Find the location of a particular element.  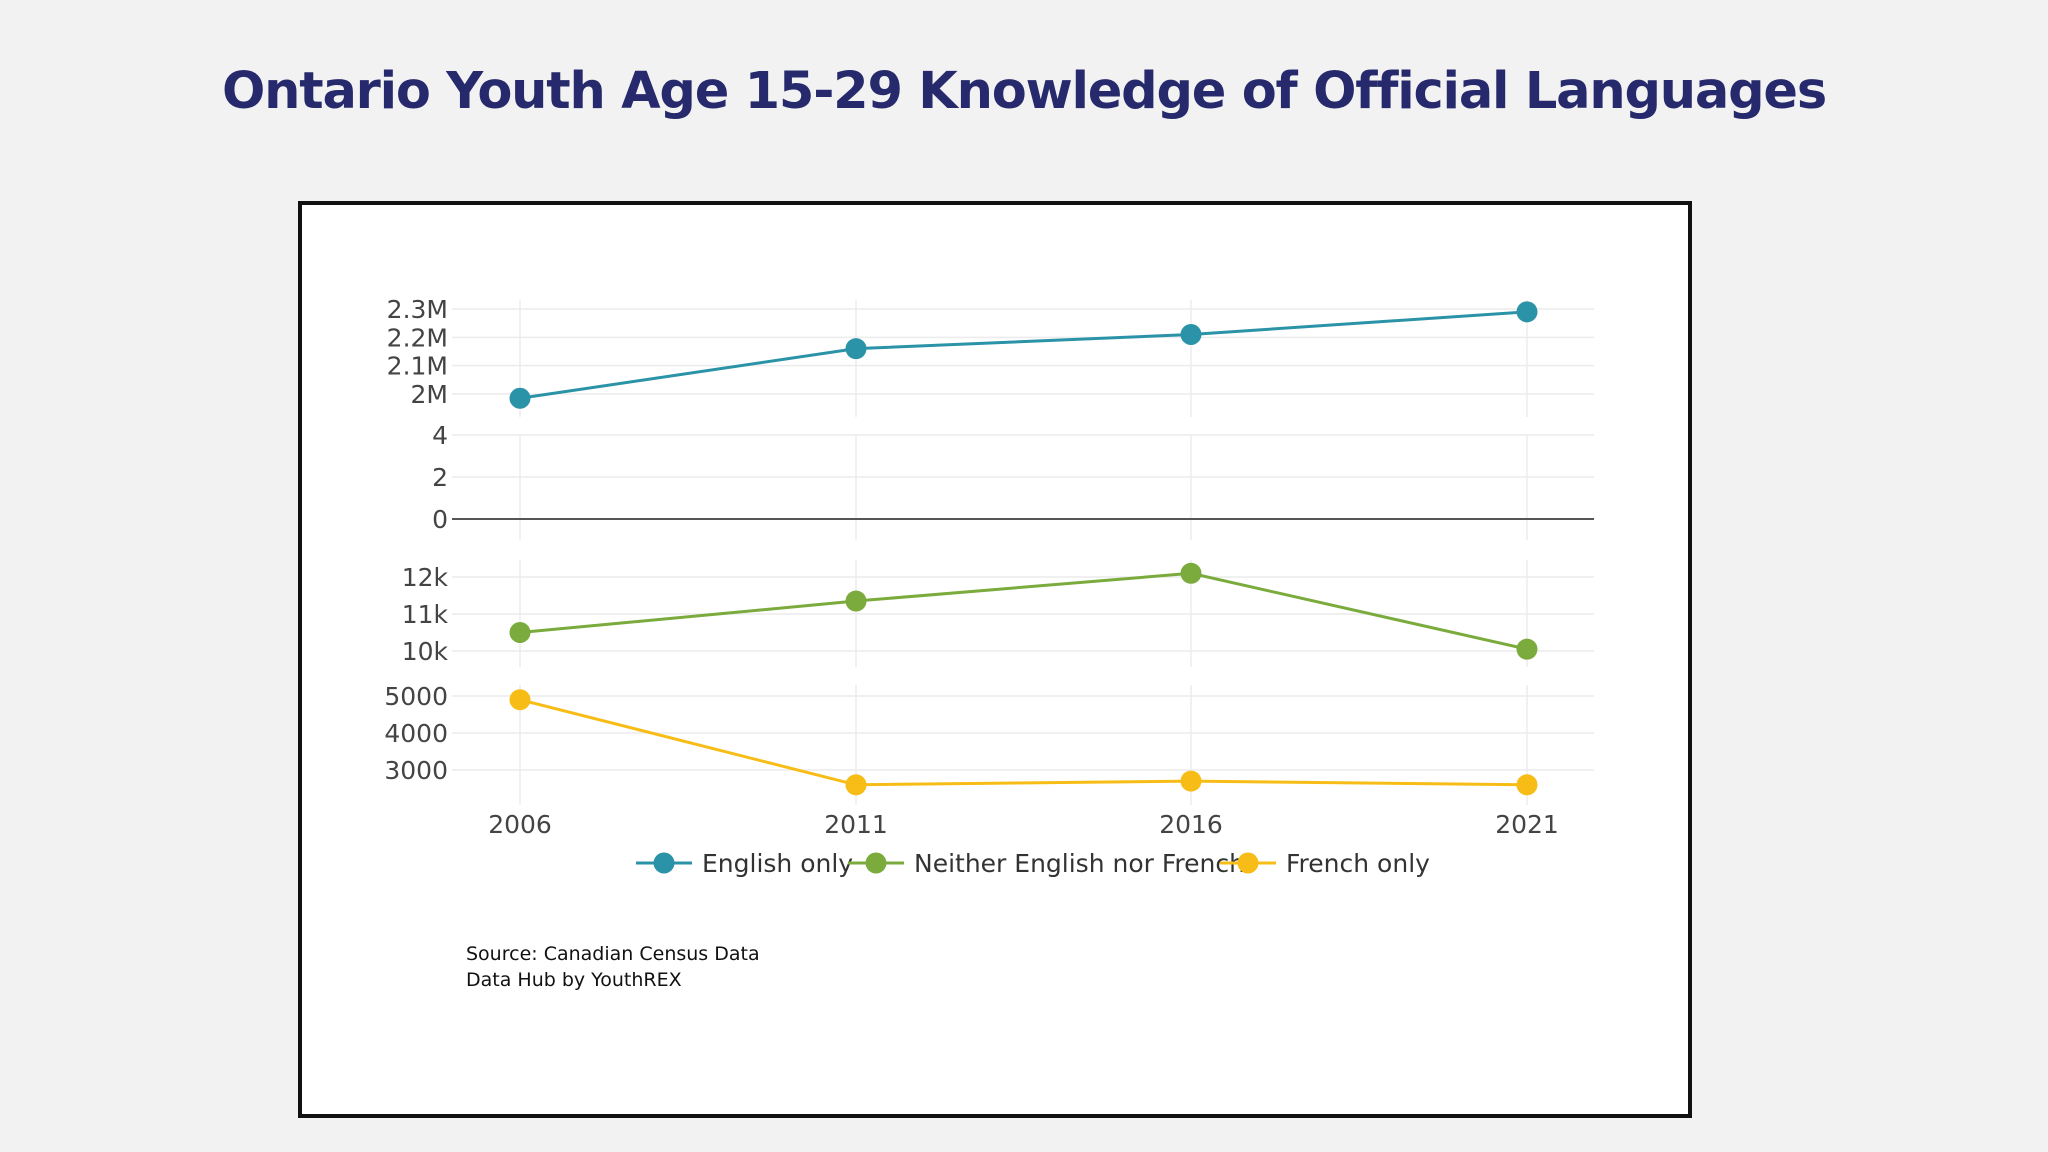

y-tick-label: 5000 is located at coordinates (416, 696).